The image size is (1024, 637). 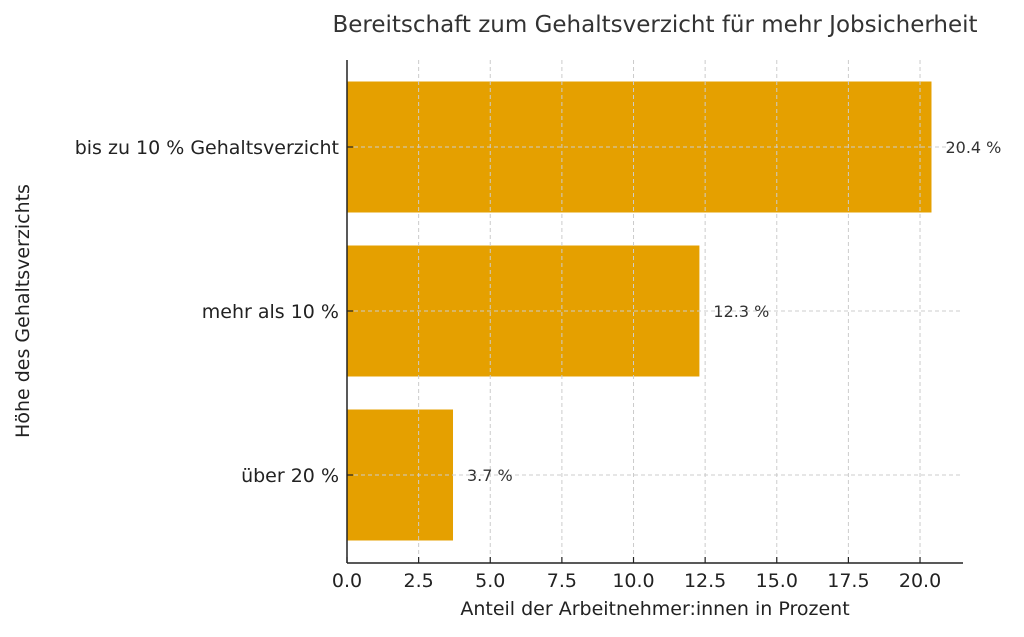 What do you see at coordinates (490, 475) in the screenshot?
I see `data-label: 3.7 %` at bounding box center [490, 475].